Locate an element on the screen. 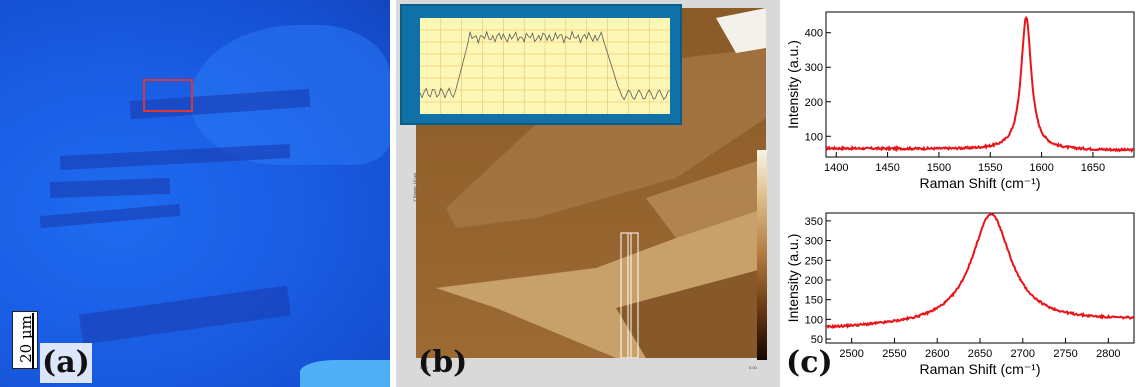  x-axis-end-label: 5.00 is located at coordinates (753, 367).